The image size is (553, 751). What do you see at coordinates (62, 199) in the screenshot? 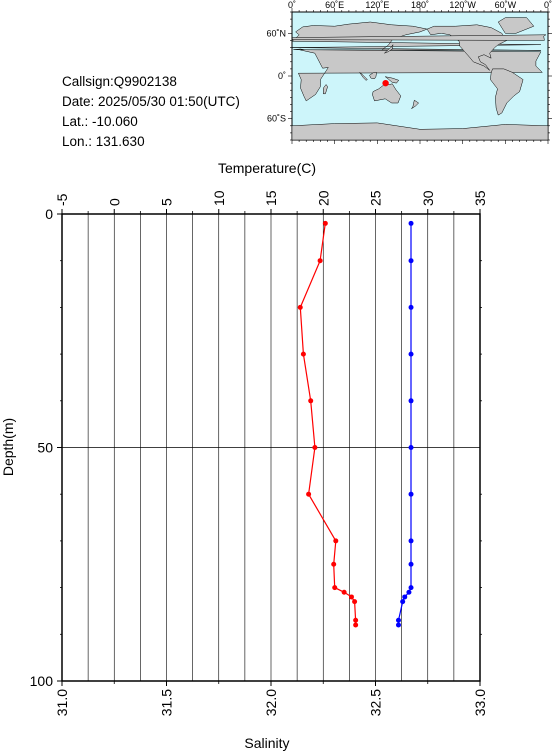
I see `temperature-tick-label: -5` at bounding box center [62, 199].